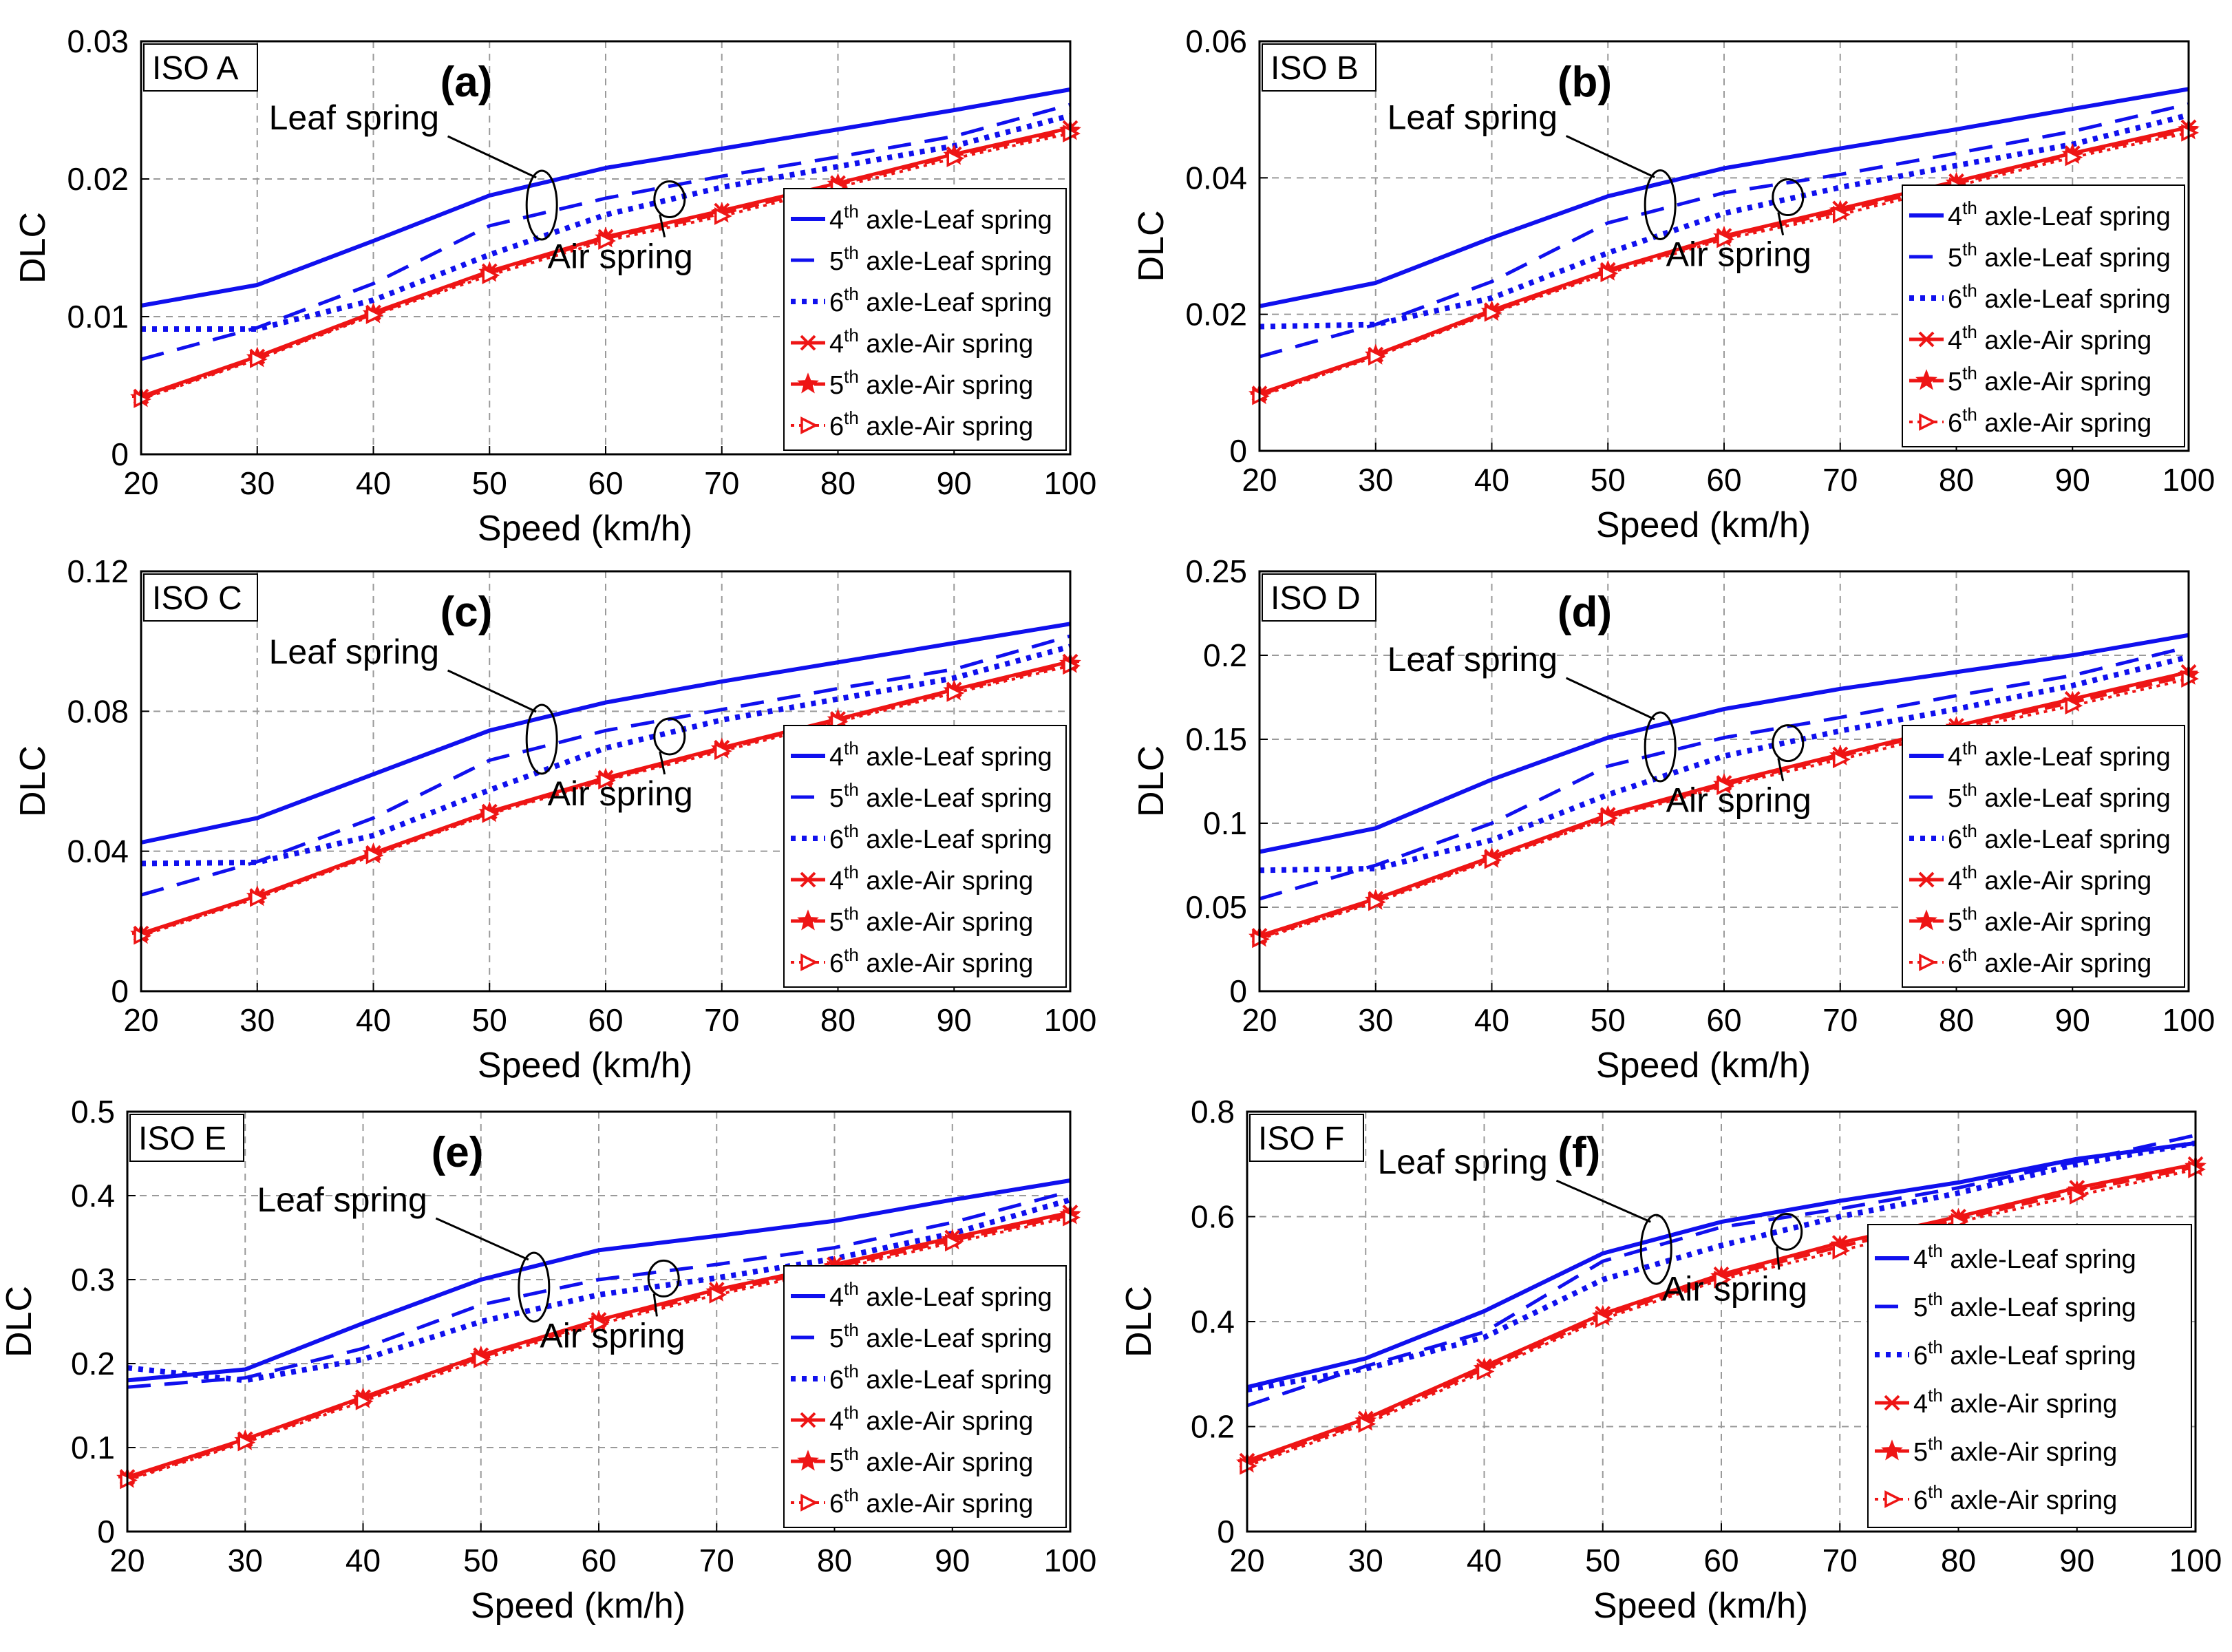 The height and width of the screenshot is (1652, 2232). What do you see at coordinates (98, 571) in the screenshot?
I see `y-tick-label: 0.12` at bounding box center [98, 571].